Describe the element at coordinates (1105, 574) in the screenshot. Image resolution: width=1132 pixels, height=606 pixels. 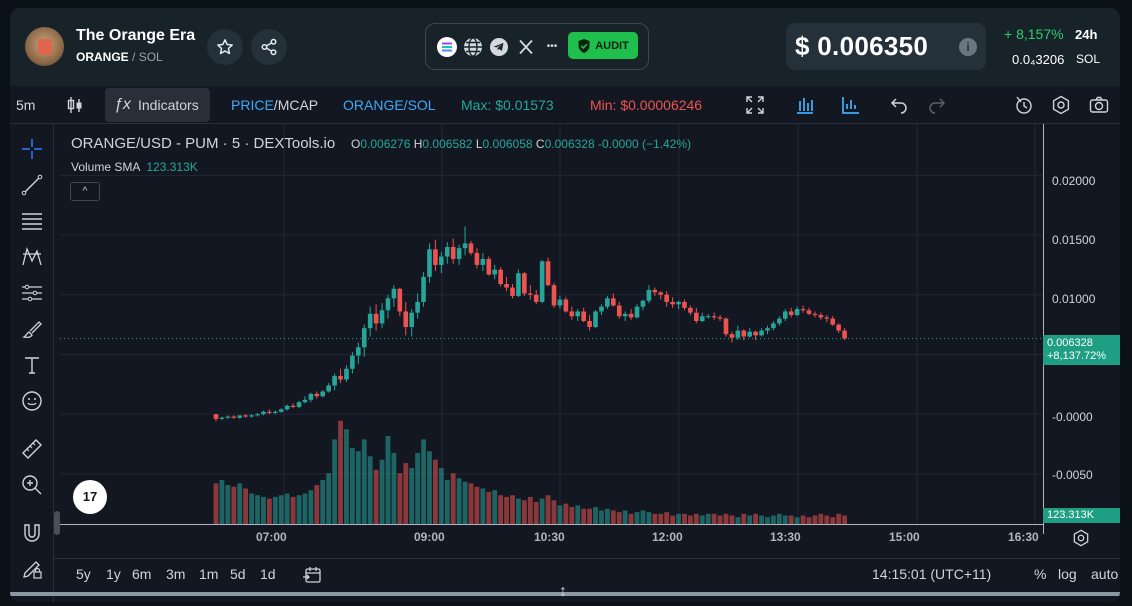
I see `auto-toggle: auto` at that location.